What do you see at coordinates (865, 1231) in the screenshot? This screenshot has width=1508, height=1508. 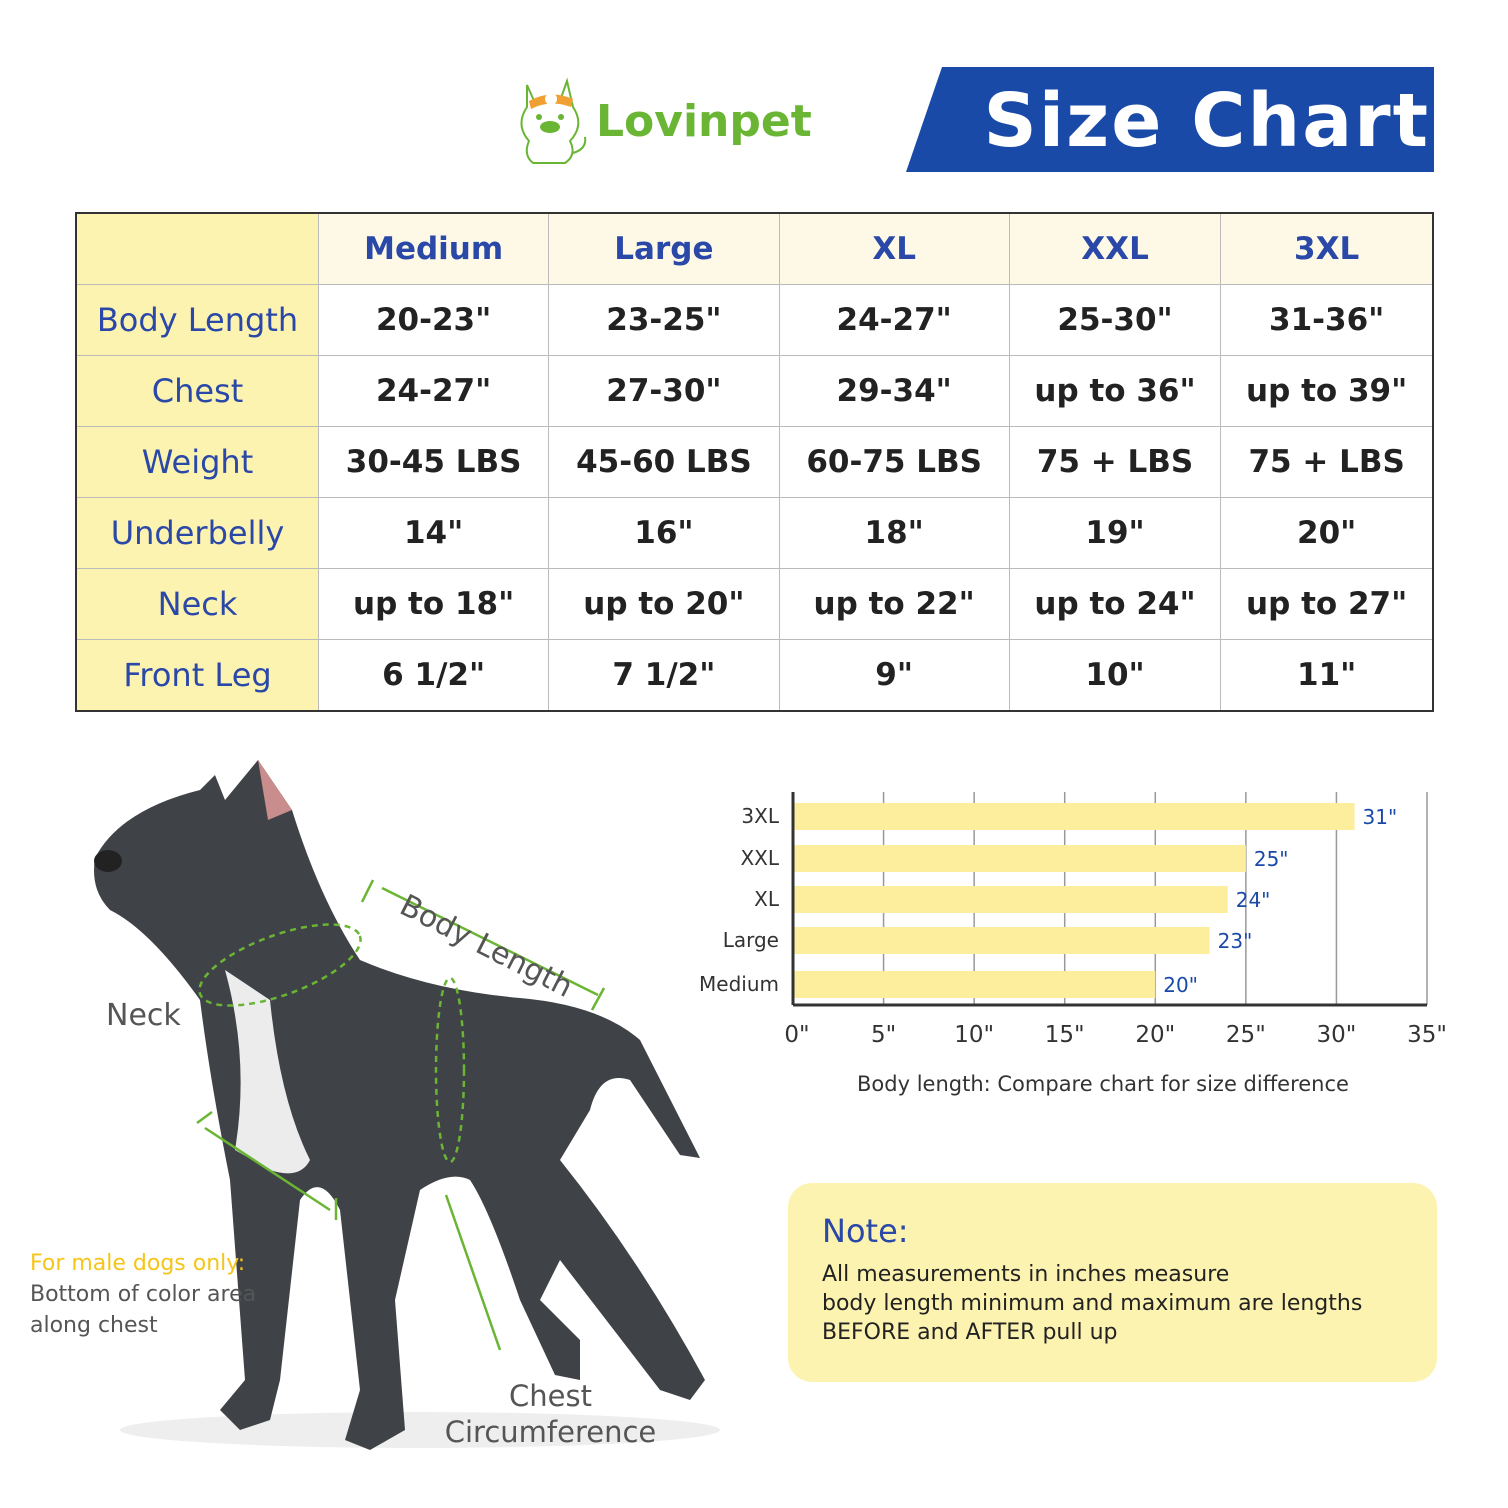 I see `note-title: Note:` at bounding box center [865, 1231].